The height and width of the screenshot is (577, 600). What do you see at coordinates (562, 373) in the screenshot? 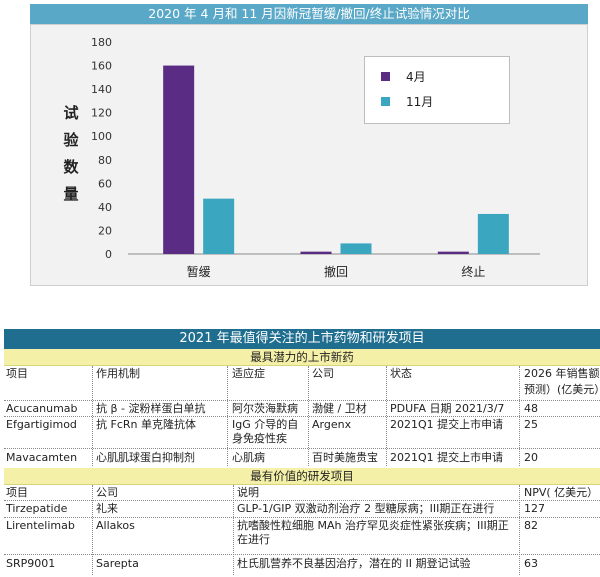
I see `s1-col-sales: 2026 年销售额` at bounding box center [562, 373].